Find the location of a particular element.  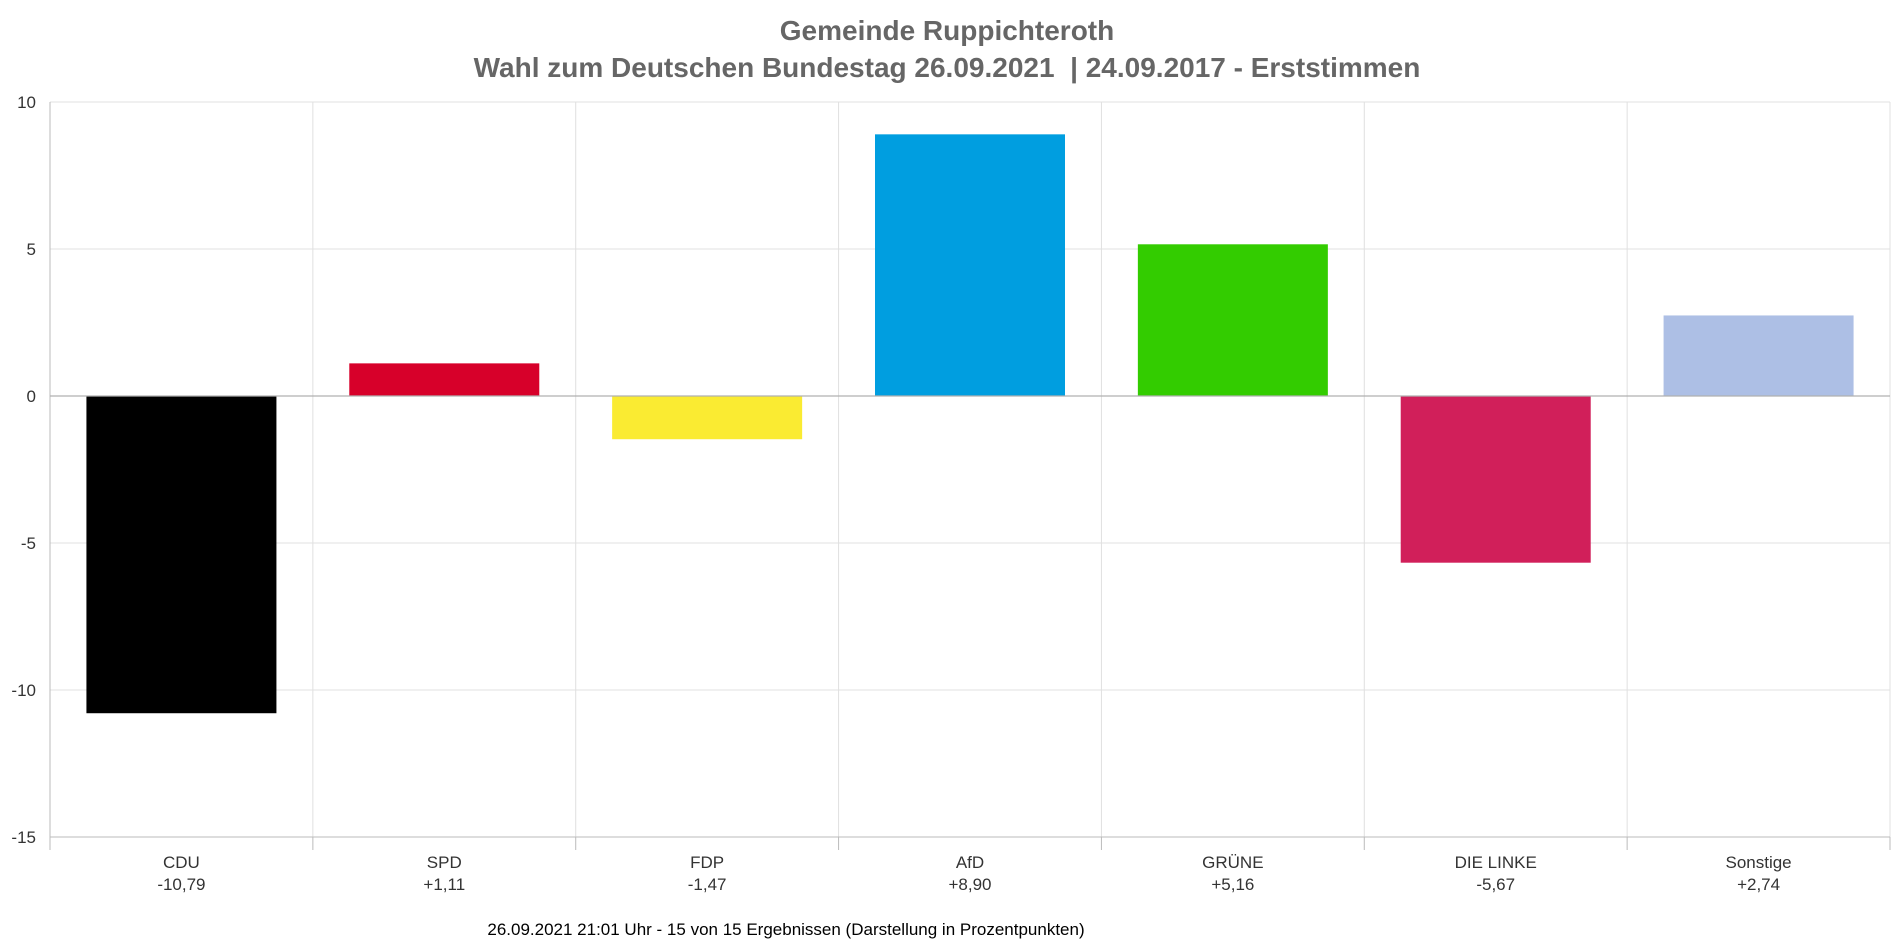

x-value-label: +2,74 is located at coordinates (1758, 884).